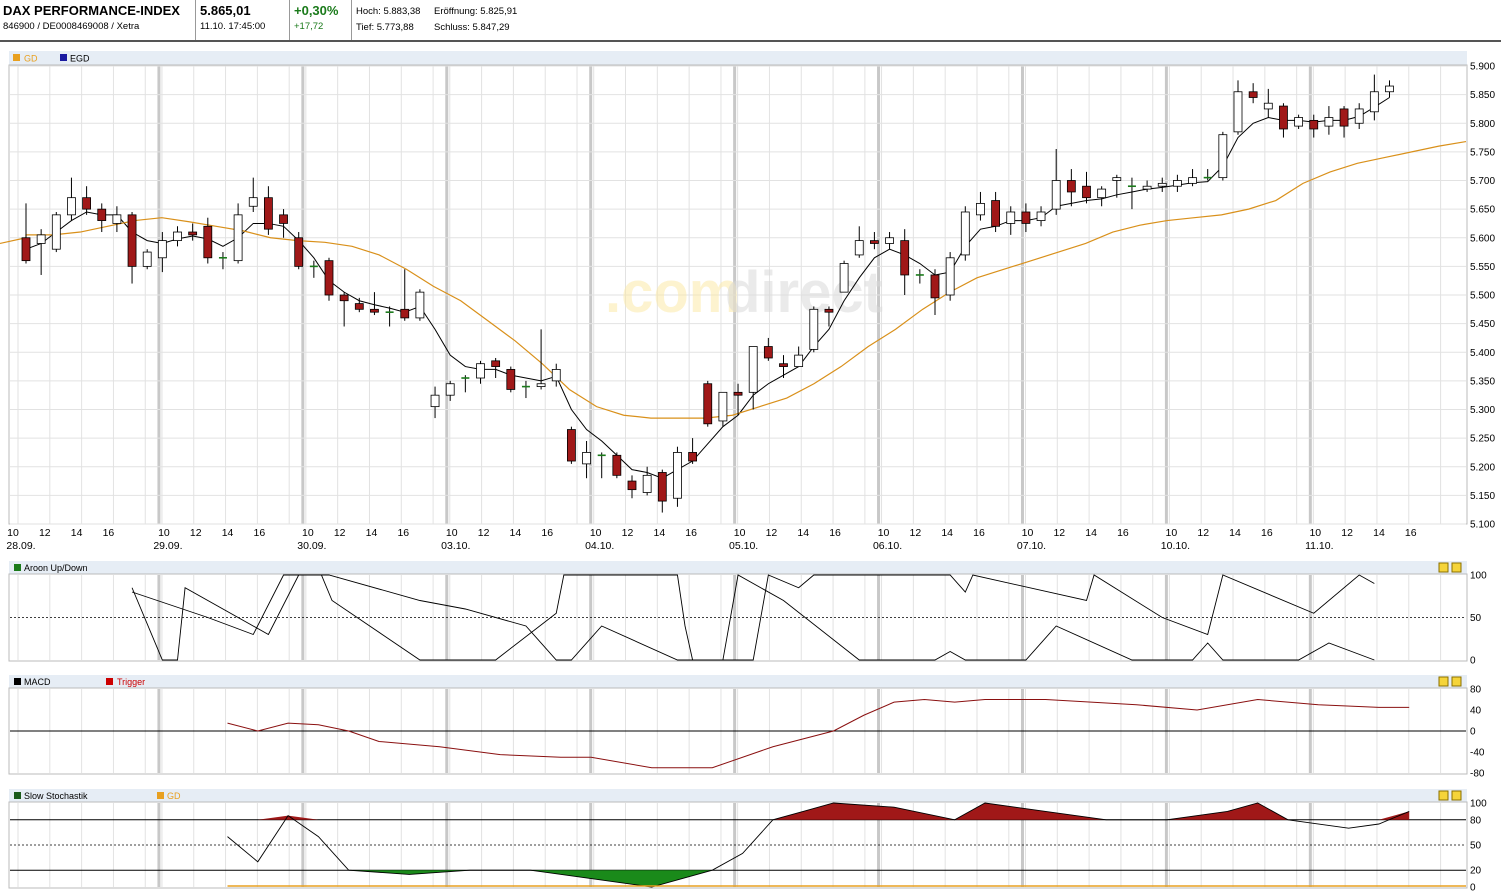 Image resolution: width=1501 pixels, height=895 pixels. Describe the element at coordinates (1478, 576) in the screenshot. I see `sub-y-tick-label: 100` at that location.